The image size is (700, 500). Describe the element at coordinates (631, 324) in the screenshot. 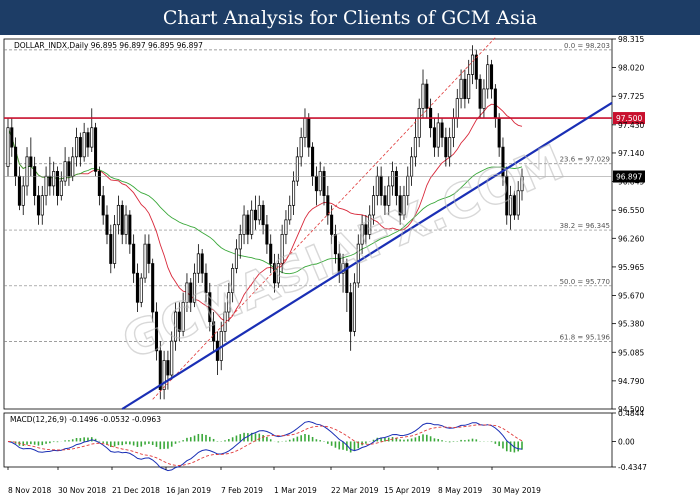

I see `y-tick-label: 95.380` at that location.